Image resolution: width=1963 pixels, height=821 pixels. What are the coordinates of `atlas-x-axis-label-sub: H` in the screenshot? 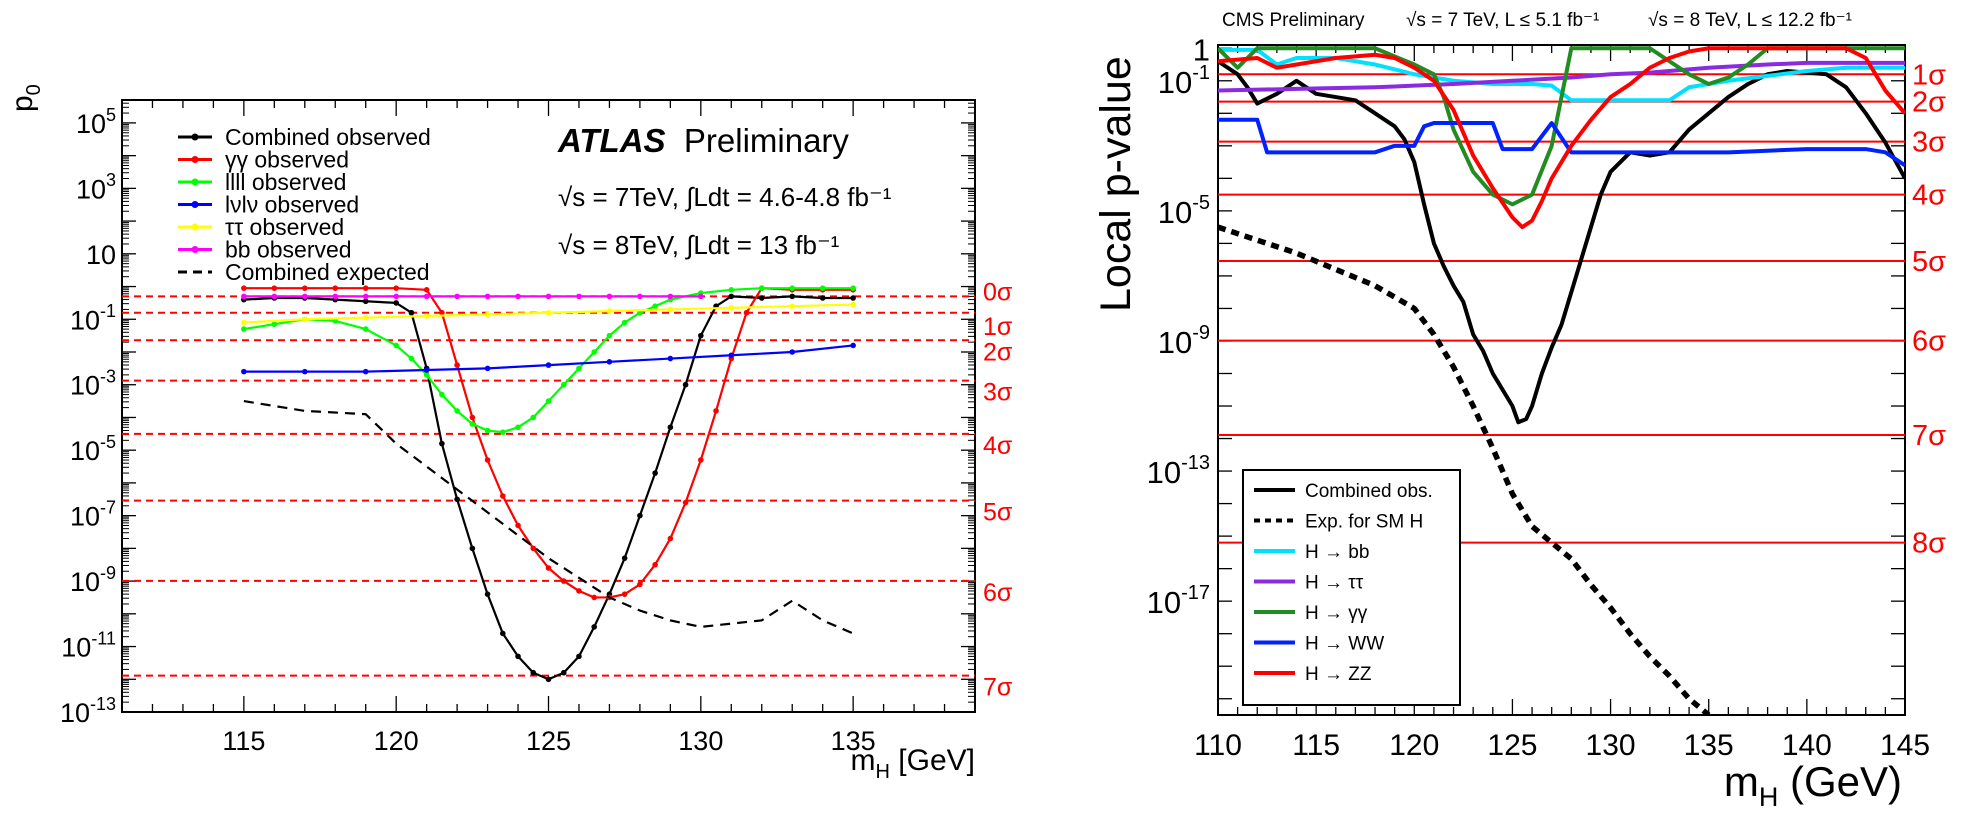 It's located at (883, 772).